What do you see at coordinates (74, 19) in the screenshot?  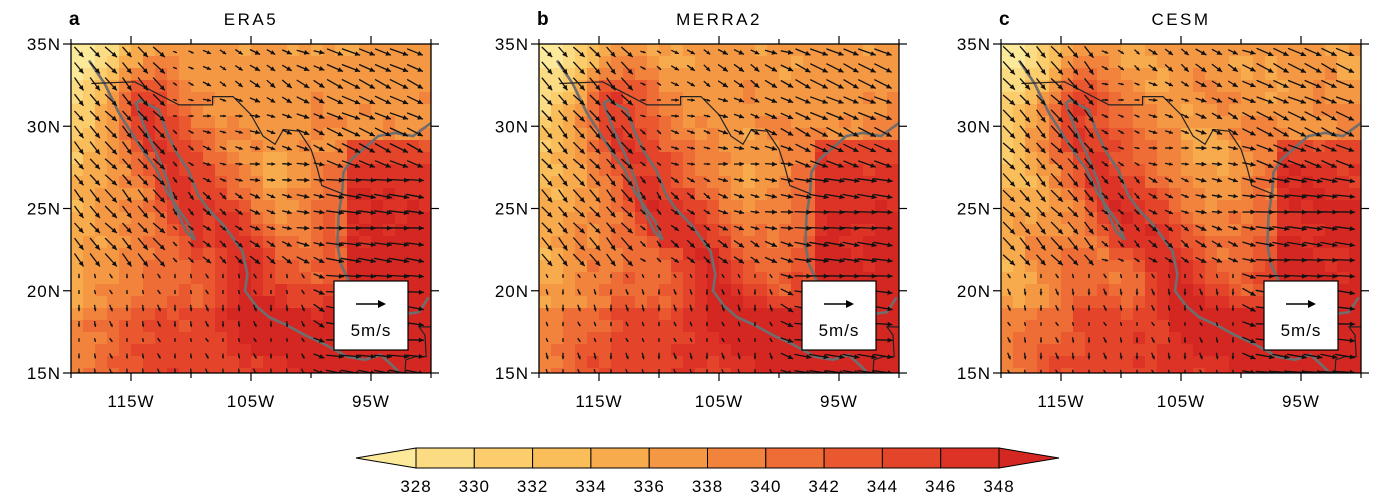 I see `panel-letter: a` at bounding box center [74, 19].